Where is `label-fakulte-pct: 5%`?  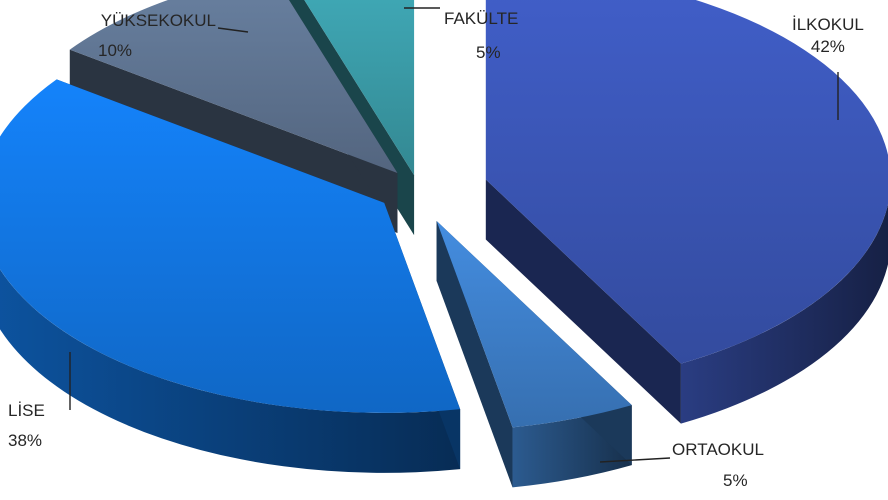 label-fakulte-pct: 5% is located at coordinates (488, 52).